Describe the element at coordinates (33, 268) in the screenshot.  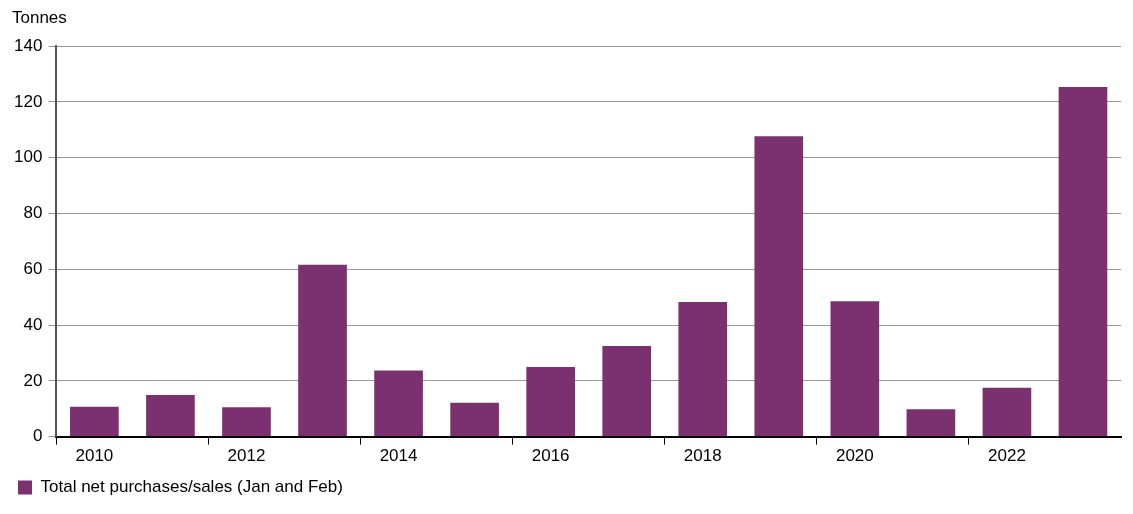
I see `y-tick-label: 60` at that location.